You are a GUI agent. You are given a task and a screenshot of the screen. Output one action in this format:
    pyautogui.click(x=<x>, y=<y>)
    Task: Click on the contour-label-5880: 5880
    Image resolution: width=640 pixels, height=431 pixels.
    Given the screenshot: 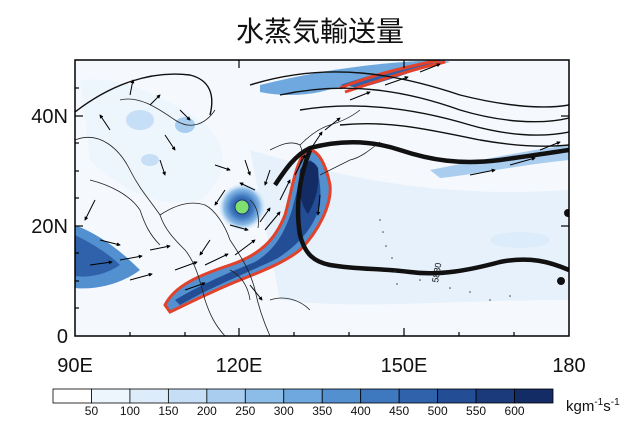 What is the action you would take?
    pyautogui.click(x=436, y=272)
    